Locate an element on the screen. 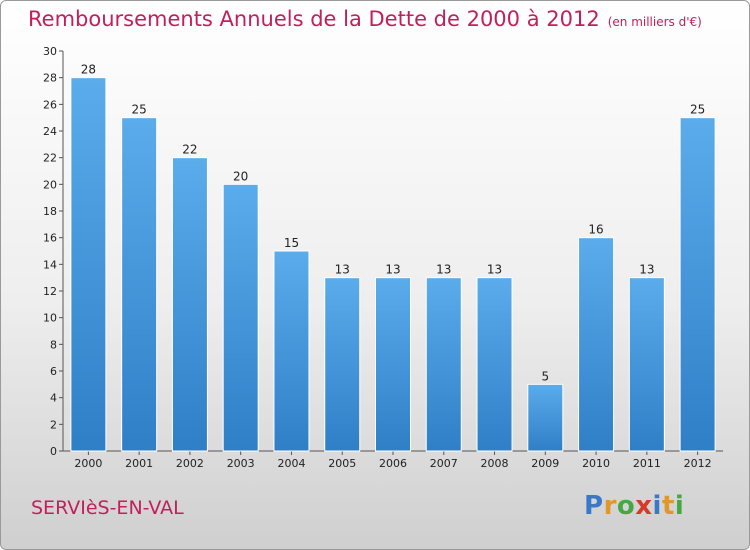 The height and width of the screenshot is (550, 750). bar-value-label: 22 is located at coordinates (189, 150).